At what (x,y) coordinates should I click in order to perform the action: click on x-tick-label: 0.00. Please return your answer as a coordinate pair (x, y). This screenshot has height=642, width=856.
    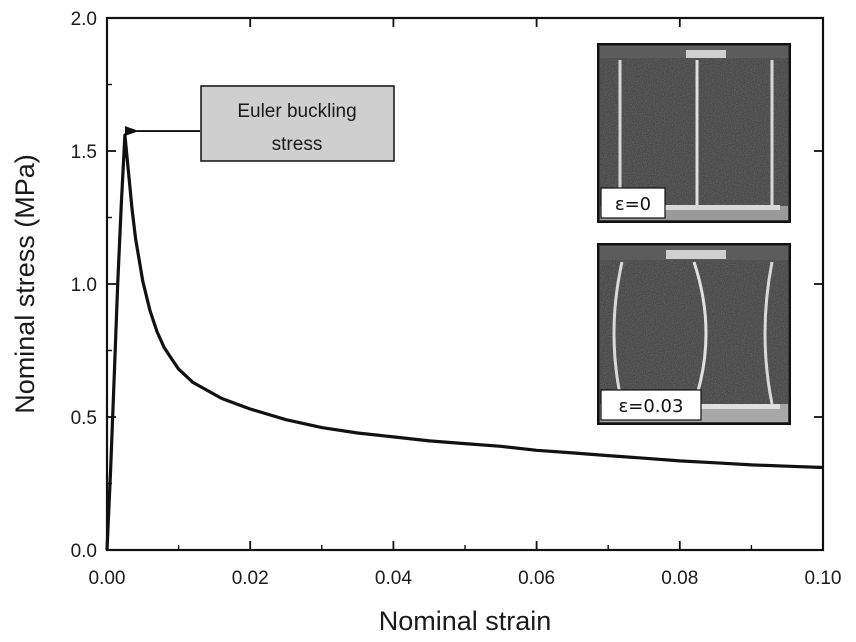
    Looking at the image, I should click on (107, 578).